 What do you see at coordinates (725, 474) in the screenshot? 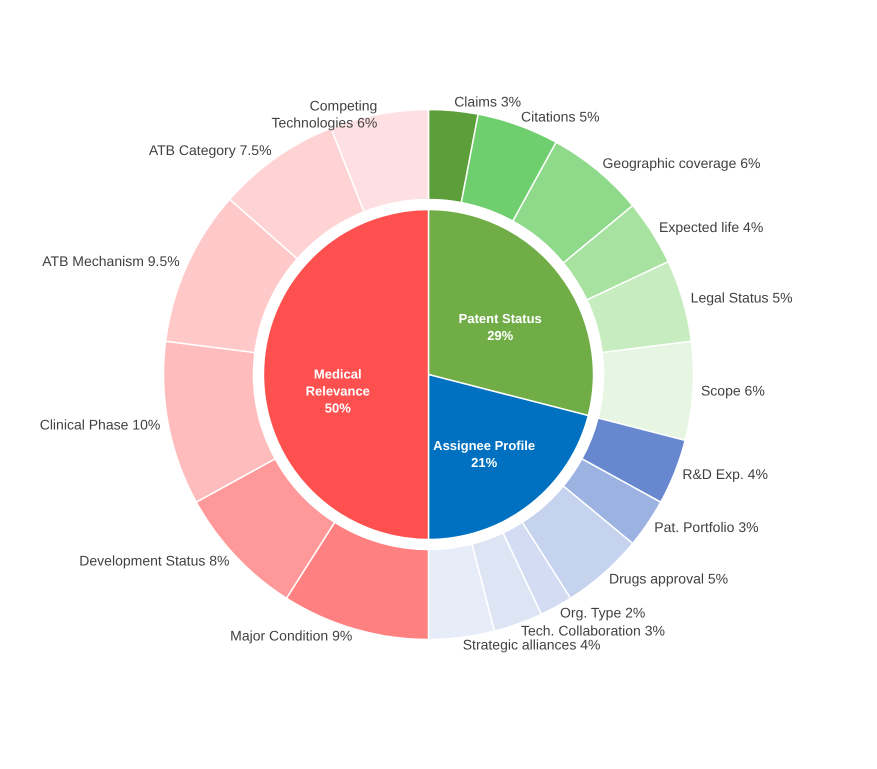
I see `slice-label: R&D Exp. 4%` at bounding box center [725, 474].